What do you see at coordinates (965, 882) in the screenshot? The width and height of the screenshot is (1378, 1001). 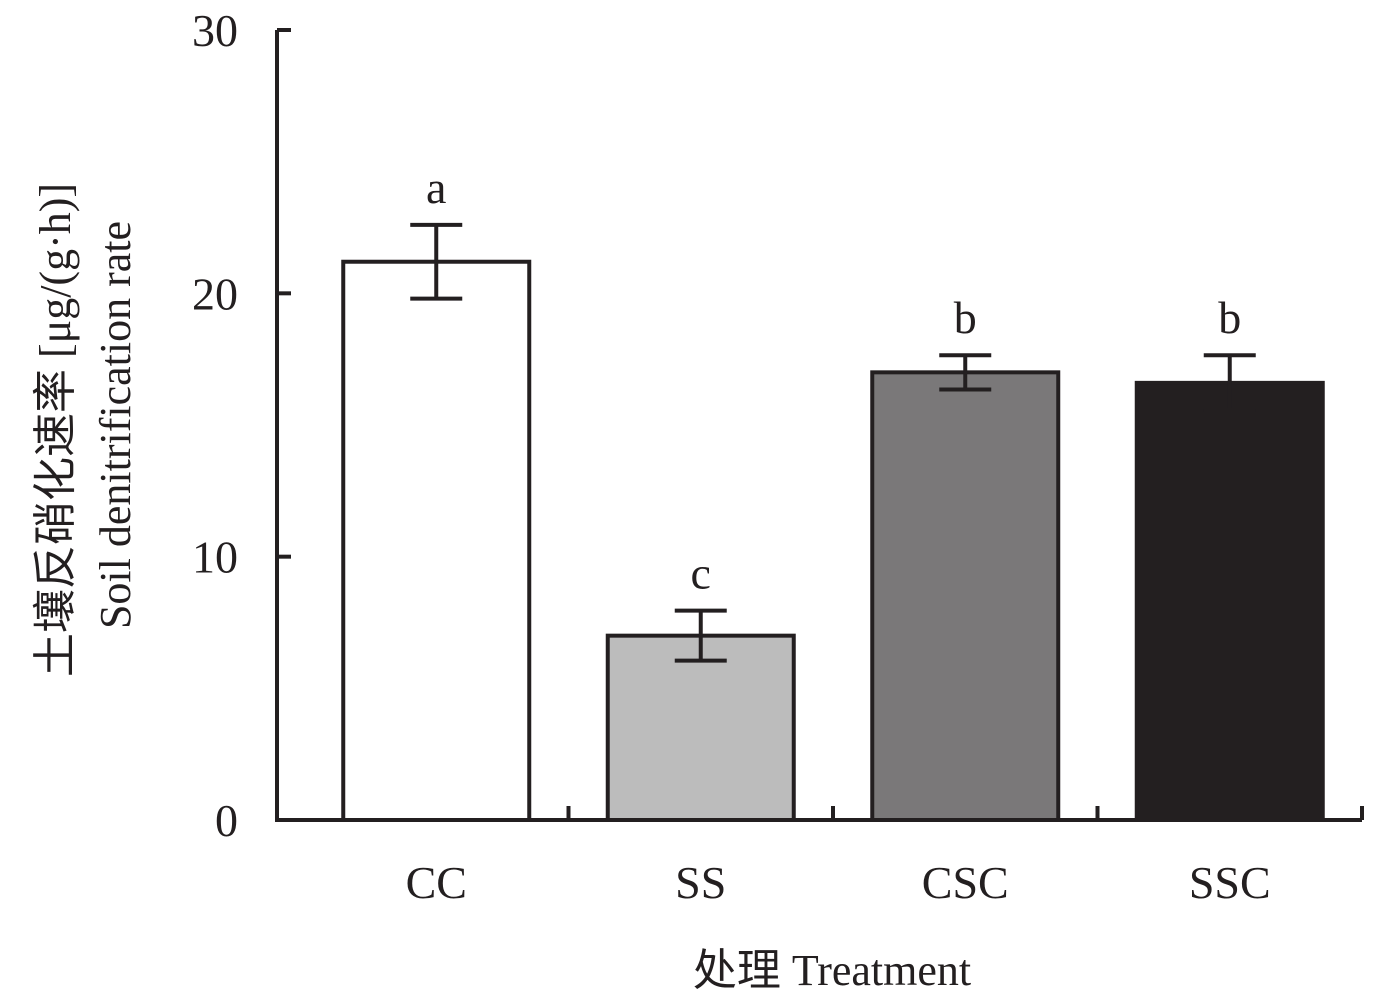 I see `category-label-csc: CSC` at bounding box center [965, 882].